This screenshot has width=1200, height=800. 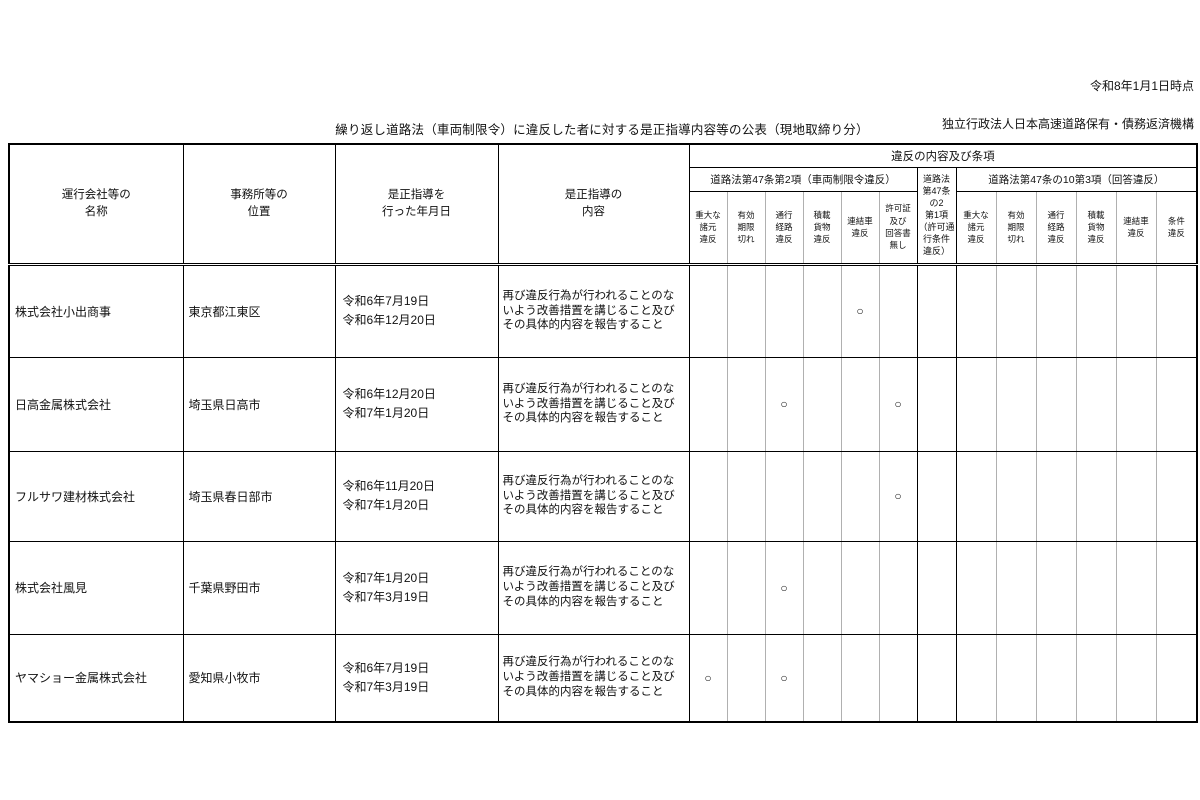 What do you see at coordinates (416, 678) in the screenshot?
I see `dates-cell: 令和6年7月19日 令和7年3月19日` at bounding box center [416, 678].